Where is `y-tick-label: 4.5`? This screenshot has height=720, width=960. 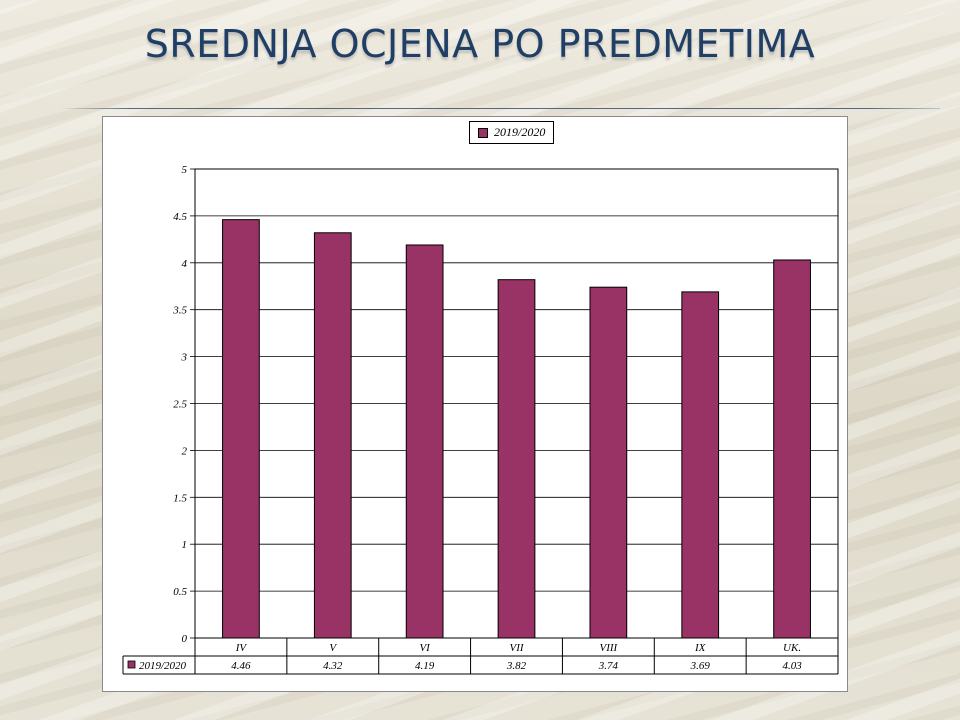
y-tick-label: 4.5 is located at coordinates (180, 217).